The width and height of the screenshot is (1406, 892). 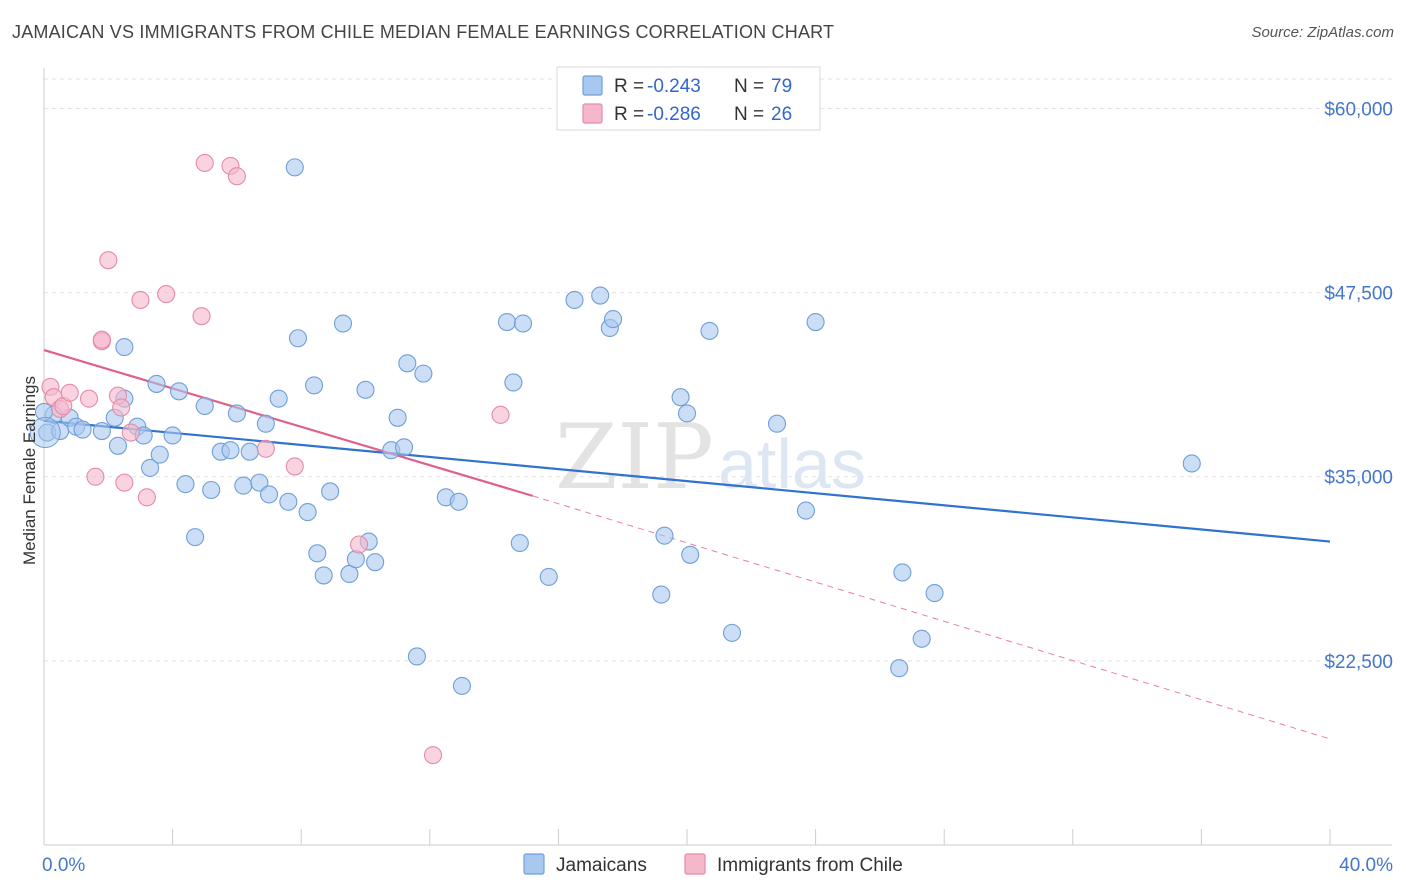 I want to click on source-label: Source: ZipAtlas.com, so click(x=1322, y=32).